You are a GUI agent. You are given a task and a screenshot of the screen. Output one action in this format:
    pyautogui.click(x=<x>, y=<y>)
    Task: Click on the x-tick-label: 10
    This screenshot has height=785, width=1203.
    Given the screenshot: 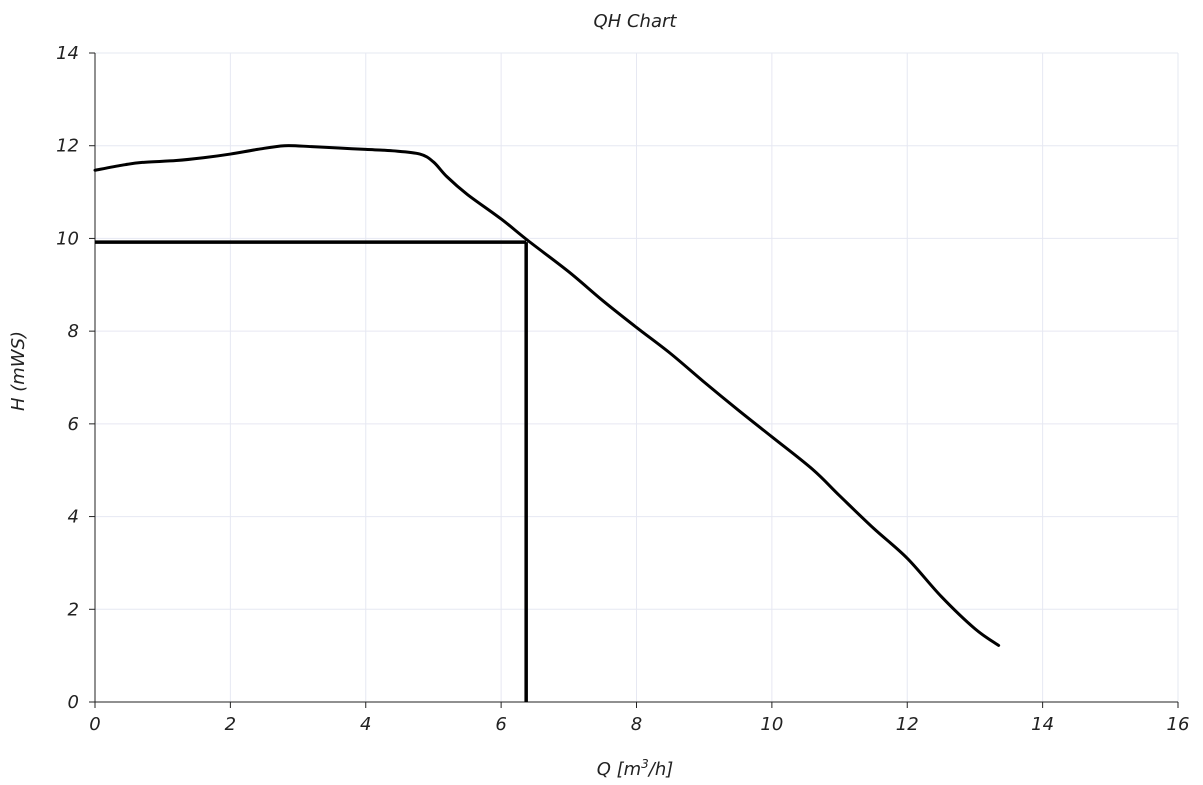 What is the action you would take?
    pyautogui.click(x=771, y=724)
    